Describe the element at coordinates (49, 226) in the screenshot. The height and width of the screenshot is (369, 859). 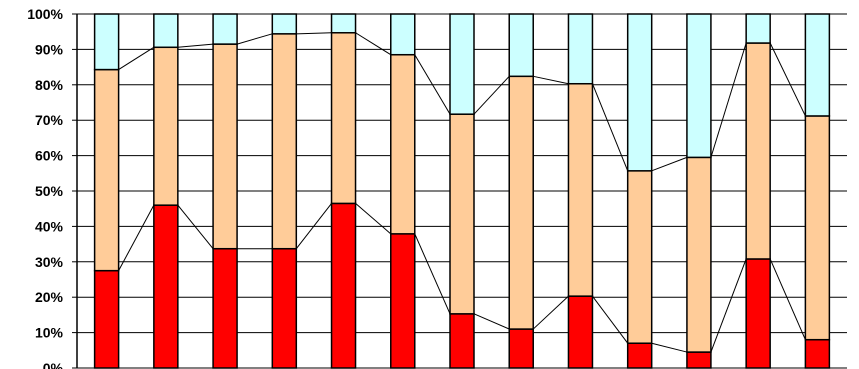
I see `y-tick-label: 40%` at that location.